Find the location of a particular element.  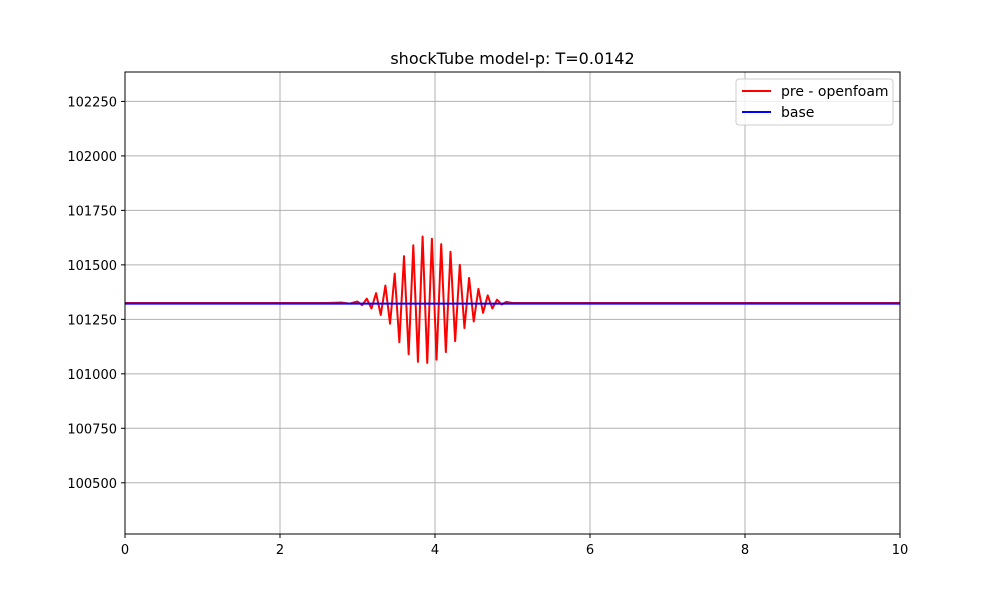

y-tick-label: 100750 is located at coordinates (92, 429).